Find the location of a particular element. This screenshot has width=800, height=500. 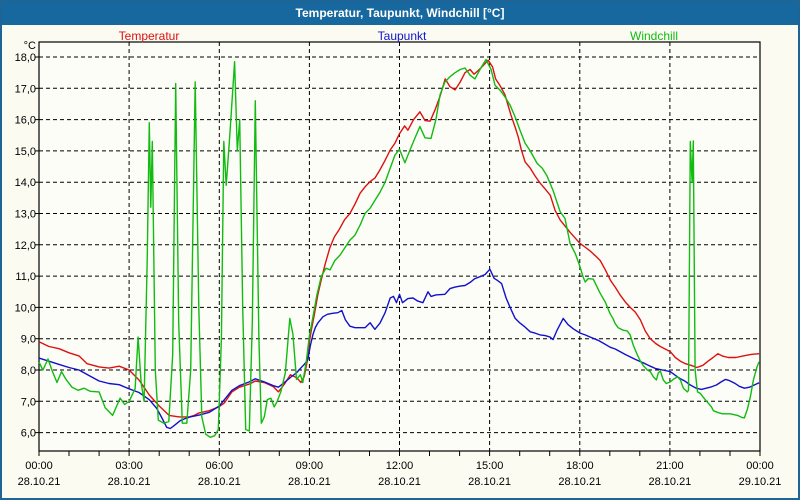

legend-windchill: Windchill is located at coordinates (654, 36).